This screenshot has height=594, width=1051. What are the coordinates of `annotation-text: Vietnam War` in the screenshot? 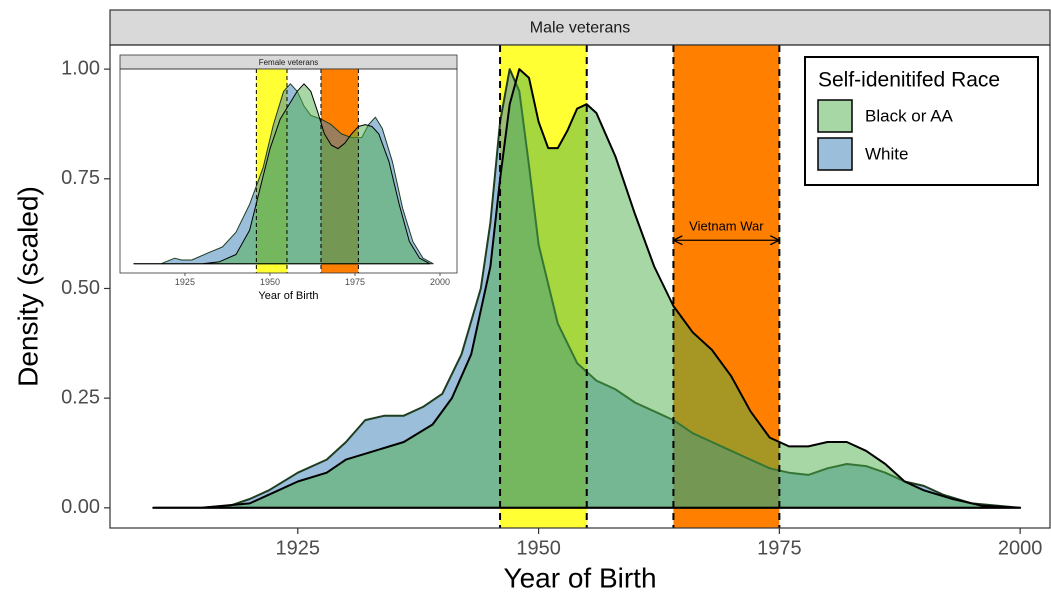 It's located at (726, 226).